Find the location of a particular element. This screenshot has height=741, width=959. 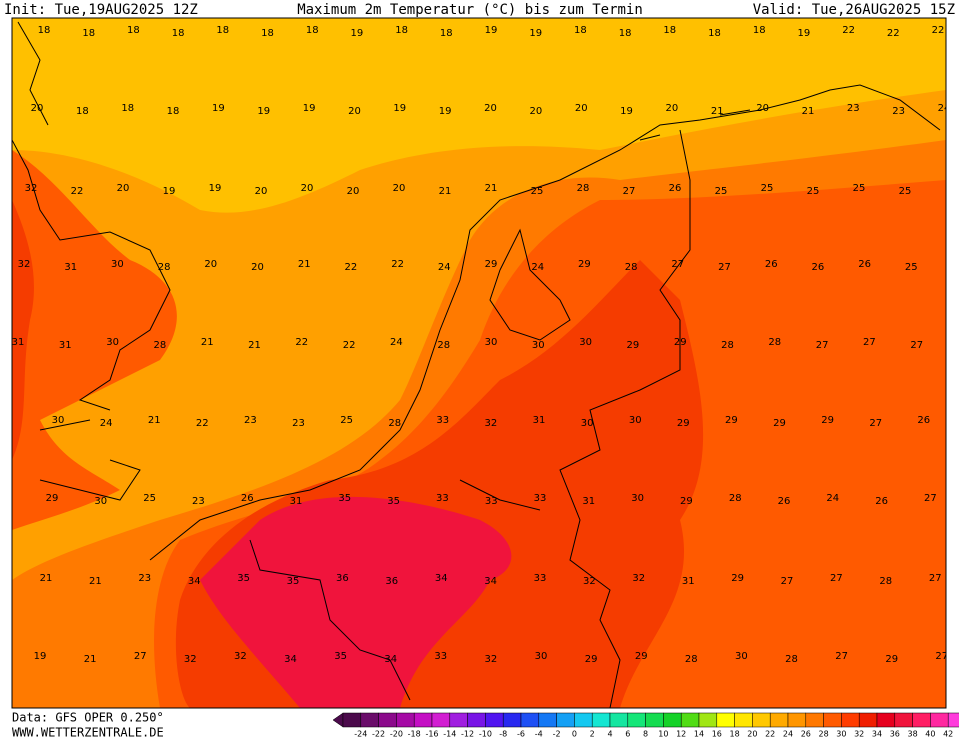

scale-label: 4 is located at coordinates (609, 734).